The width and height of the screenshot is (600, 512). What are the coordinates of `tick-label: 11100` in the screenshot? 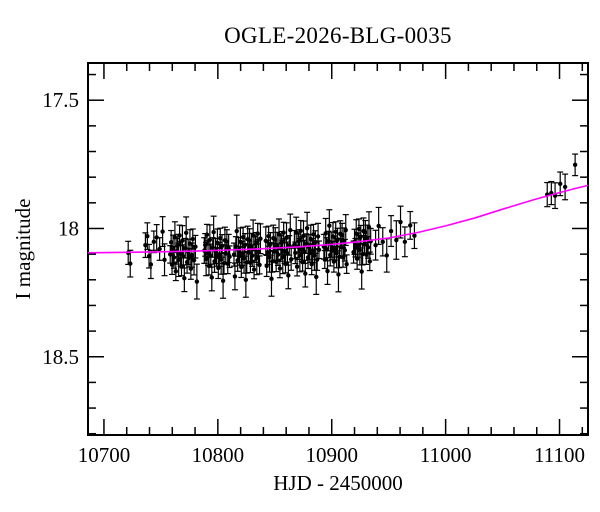 It's located at (559, 455).